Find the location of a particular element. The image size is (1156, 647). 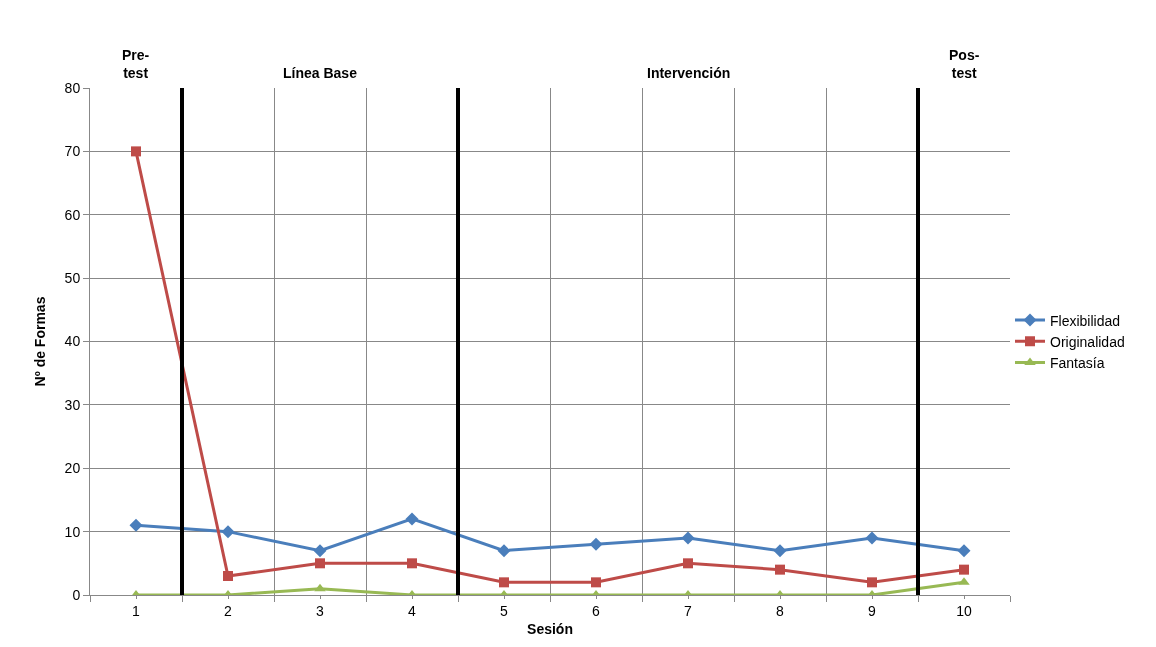

y-tick-label: 70 is located at coordinates (72, 151).